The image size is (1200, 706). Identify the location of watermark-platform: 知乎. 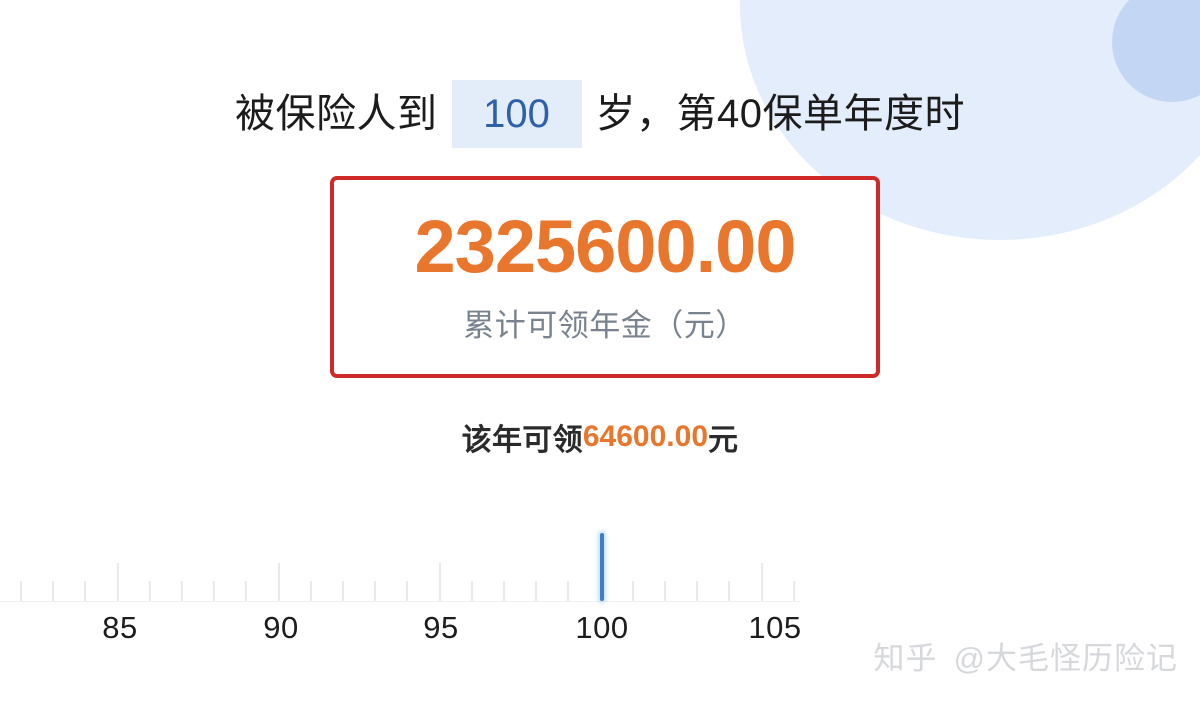
(905, 658).